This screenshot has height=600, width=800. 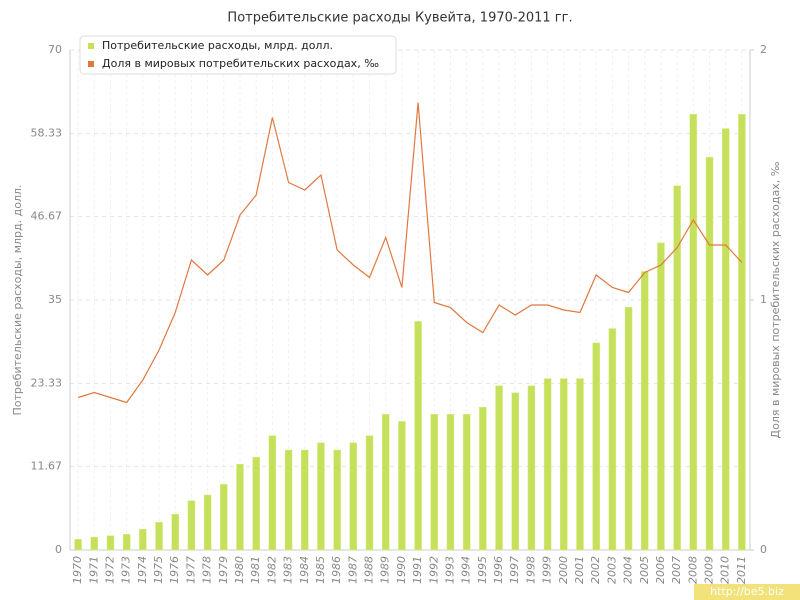 What do you see at coordinates (271, 570) in the screenshot?
I see `x-tick-label: 1982` at bounding box center [271, 570].